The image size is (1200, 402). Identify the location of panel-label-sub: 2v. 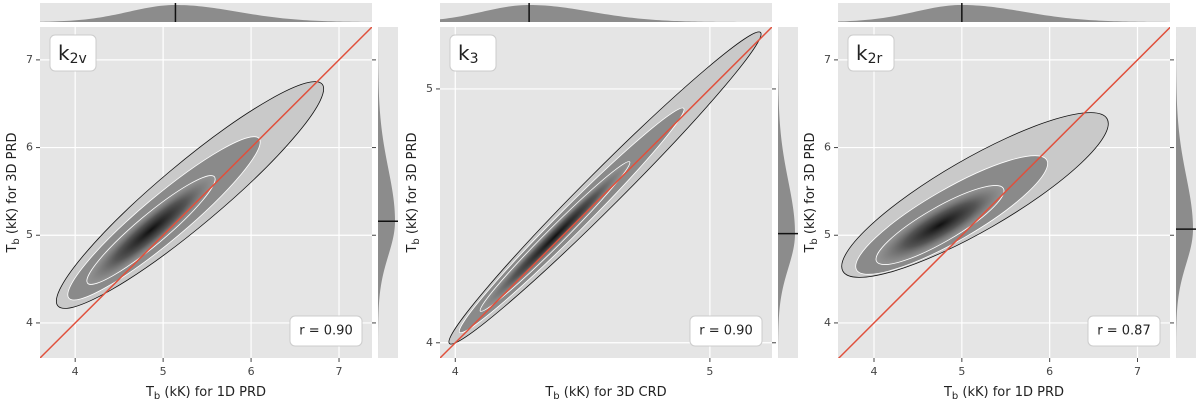
(78, 59).